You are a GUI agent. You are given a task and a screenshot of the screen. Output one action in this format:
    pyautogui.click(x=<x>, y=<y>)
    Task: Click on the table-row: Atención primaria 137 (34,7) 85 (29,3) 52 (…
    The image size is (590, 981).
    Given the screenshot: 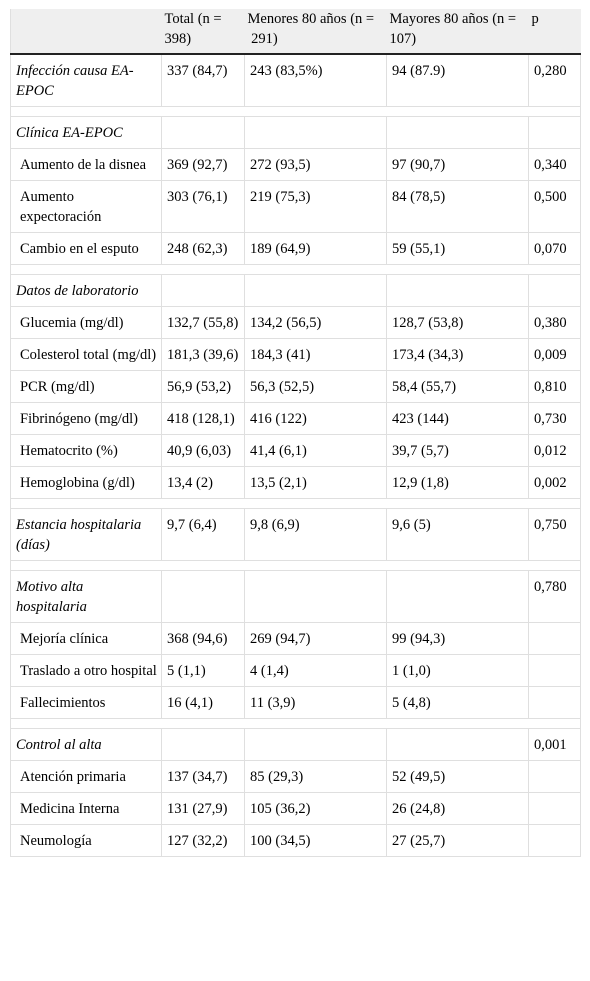 What is the action you would take?
    pyautogui.click(x=295, y=776)
    